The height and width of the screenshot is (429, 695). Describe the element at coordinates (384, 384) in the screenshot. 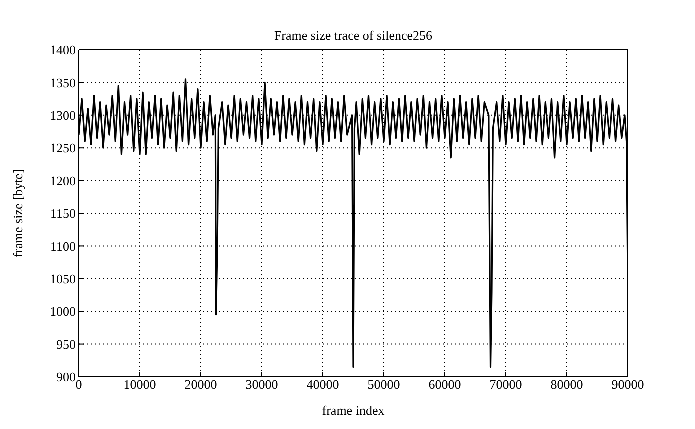

I see `x-tick-label: 50000` at that location.